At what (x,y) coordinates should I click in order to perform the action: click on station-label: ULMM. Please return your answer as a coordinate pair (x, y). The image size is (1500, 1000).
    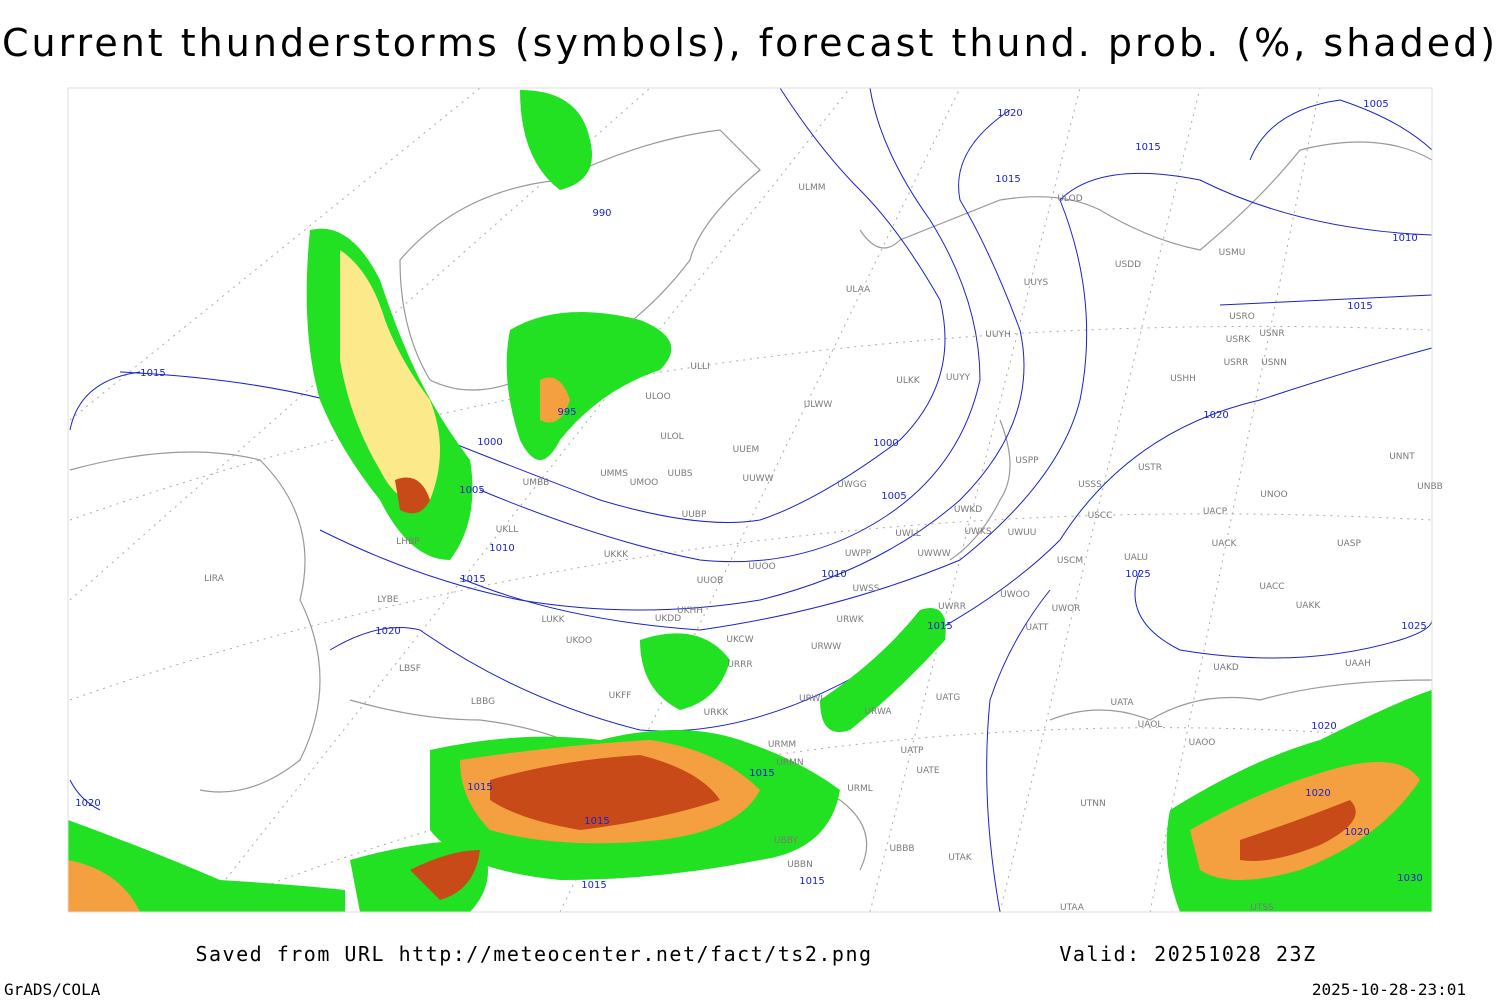
    Looking at the image, I should click on (811, 188).